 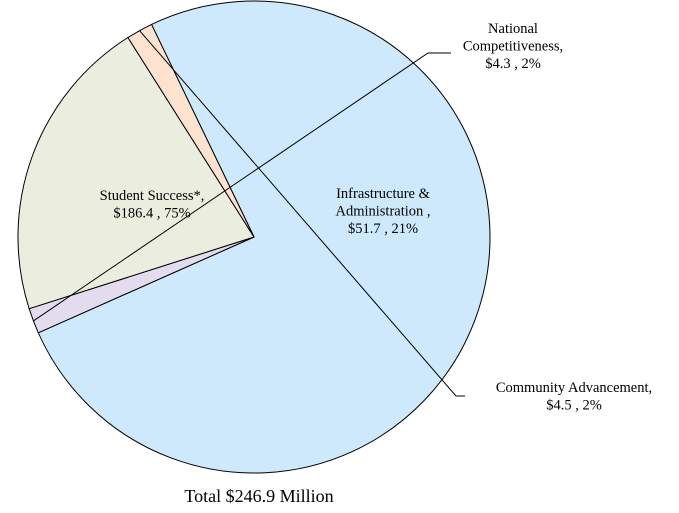 I want to click on slice-label-student-success: Student Success*, $186.4 , 75%, so click(x=152, y=205).